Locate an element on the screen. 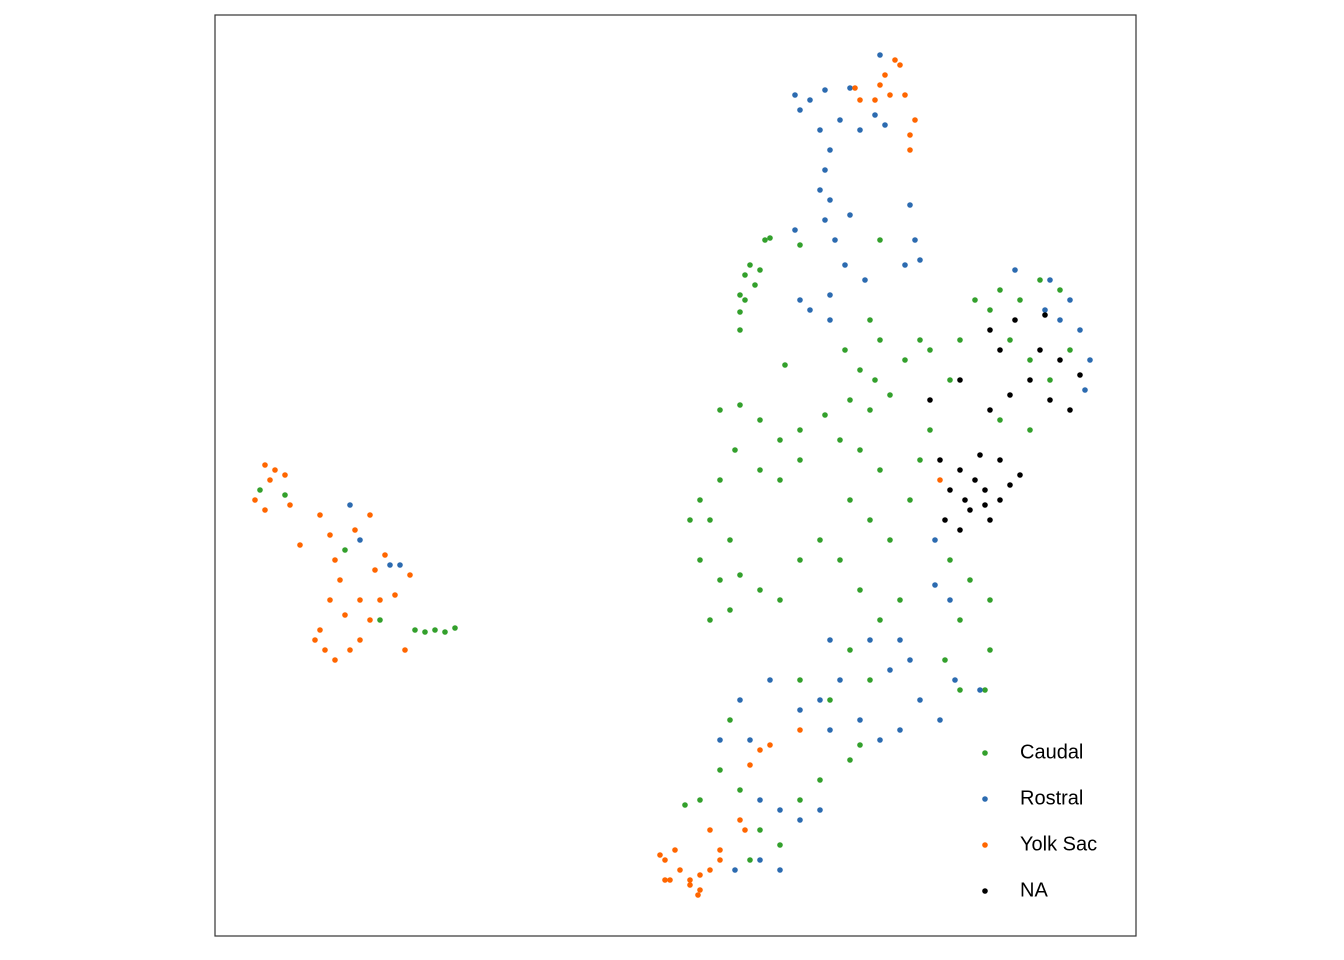 This screenshot has width=1344, height=960. legend-label: NA is located at coordinates (1034, 890).